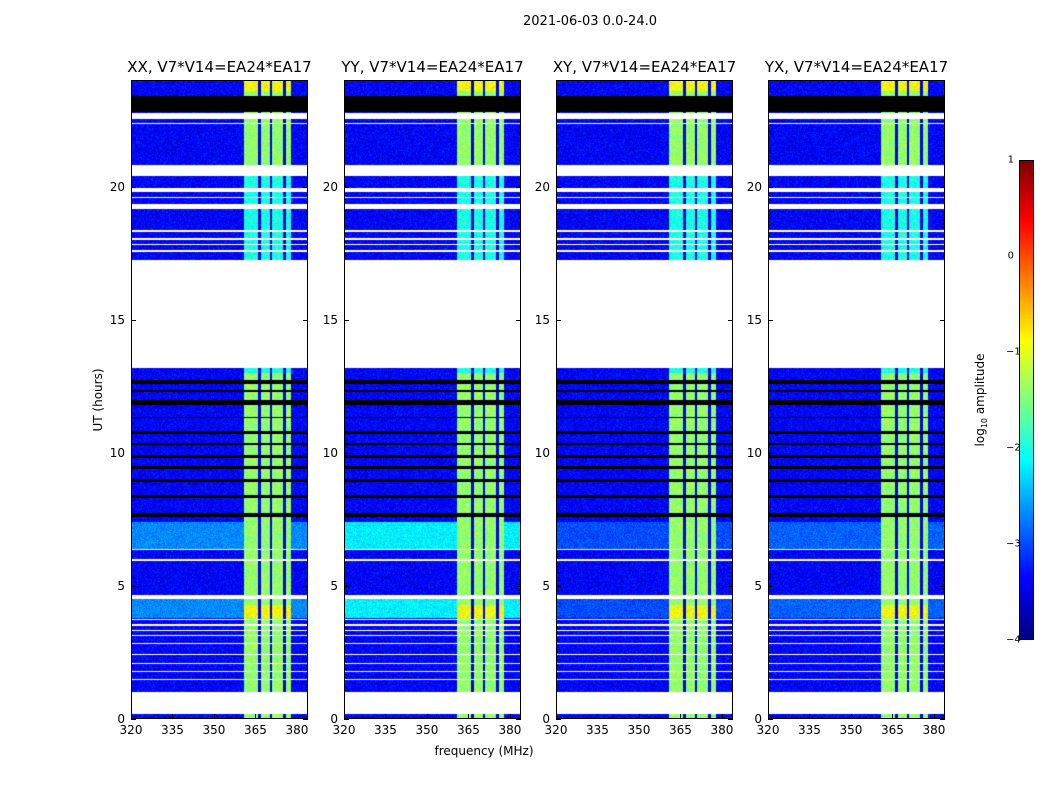  Describe the element at coordinates (590, 21) in the screenshot. I see `figure-title: 2021-06-03 0.0-24.0` at that location.